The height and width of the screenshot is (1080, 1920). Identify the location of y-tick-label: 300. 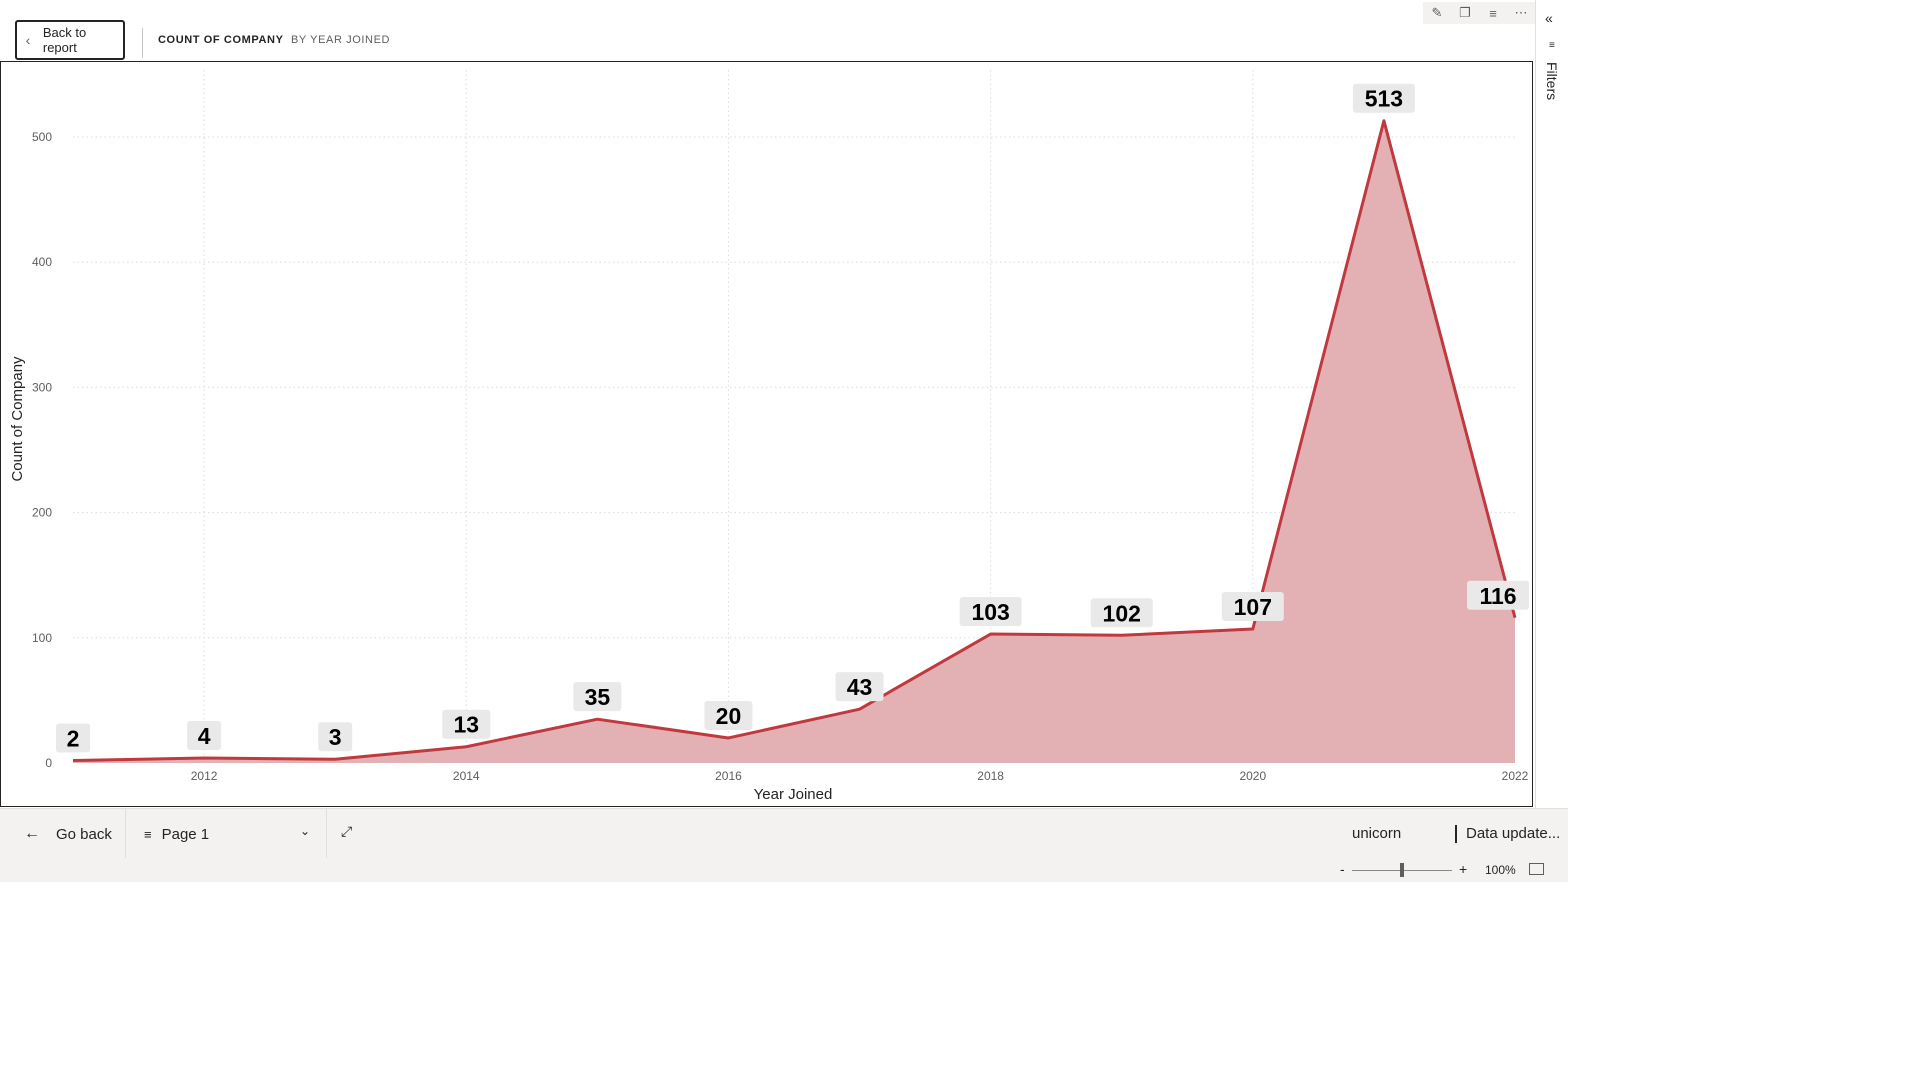
(42, 387).